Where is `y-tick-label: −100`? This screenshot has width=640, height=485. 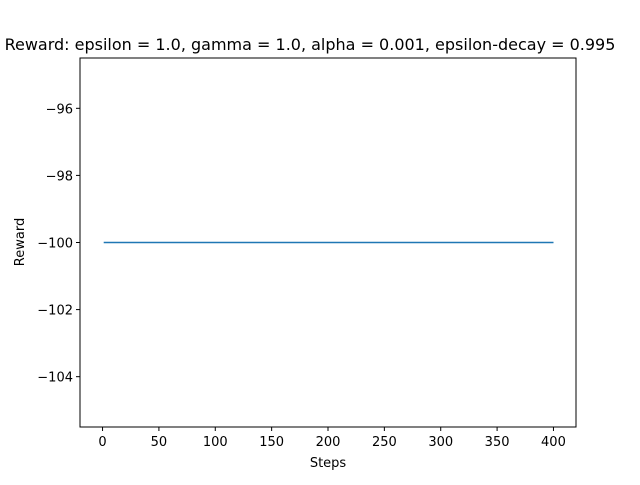 y-tick-label: −100 is located at coordinates (55, 244).